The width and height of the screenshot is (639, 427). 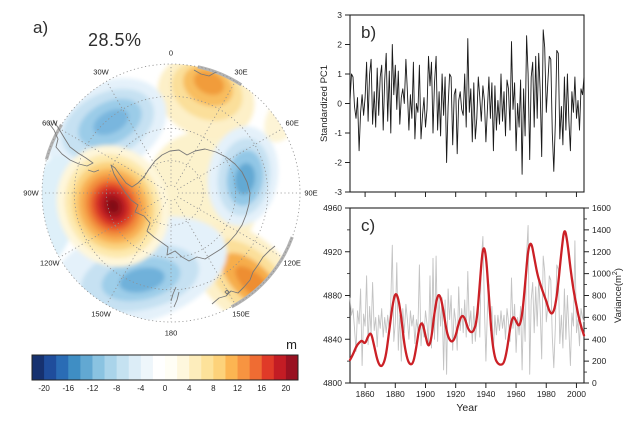 I want to click on left-axis-tick-label: 4920, so click(x=332, y=252).